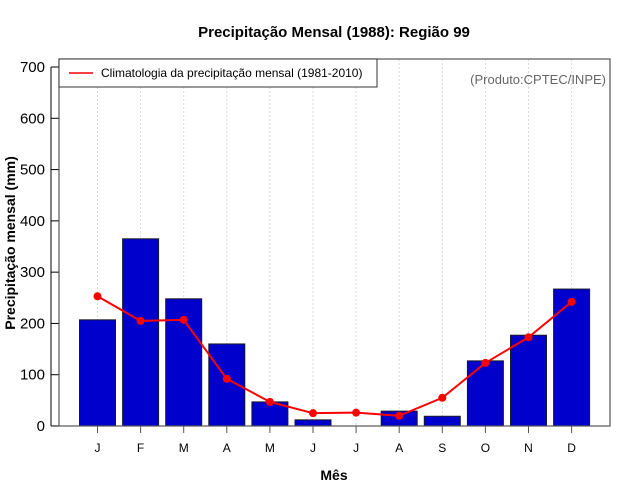  Describe the element at coordinates (32, 118) in the screenshot. I see `y-tick-label: 600` at that location.